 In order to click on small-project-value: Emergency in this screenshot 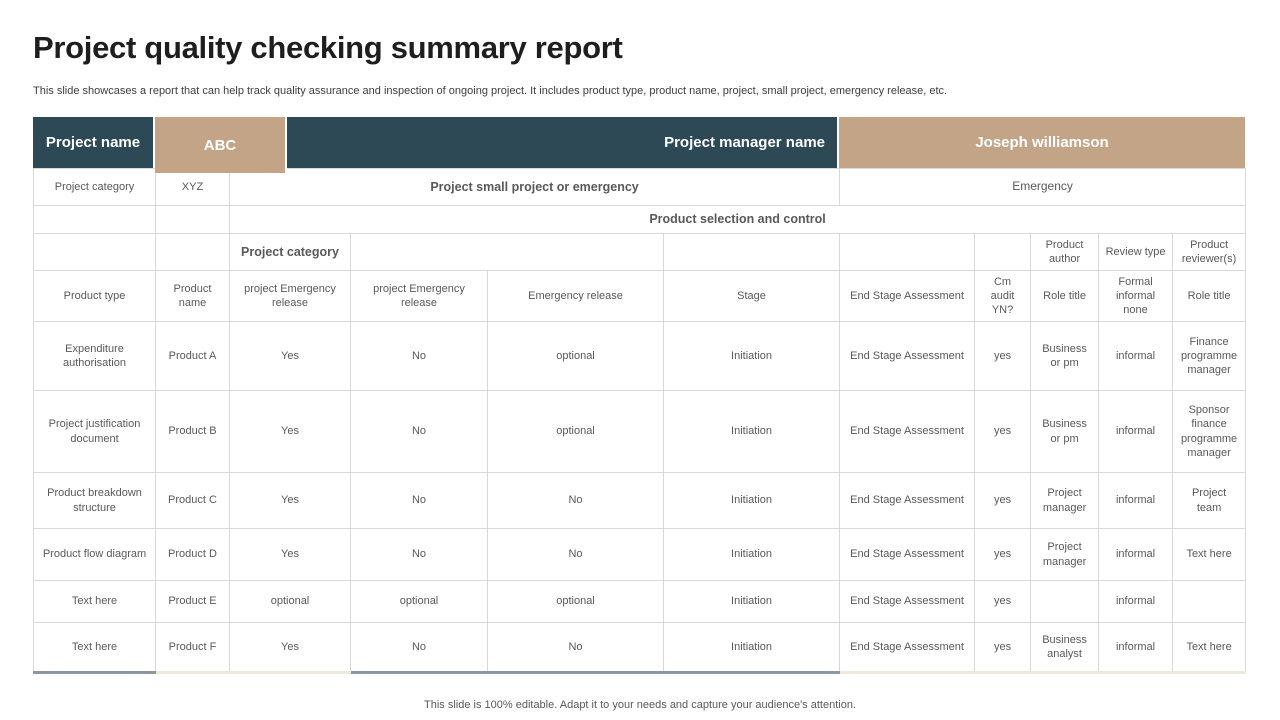, I will do `click(1043, 187)`.